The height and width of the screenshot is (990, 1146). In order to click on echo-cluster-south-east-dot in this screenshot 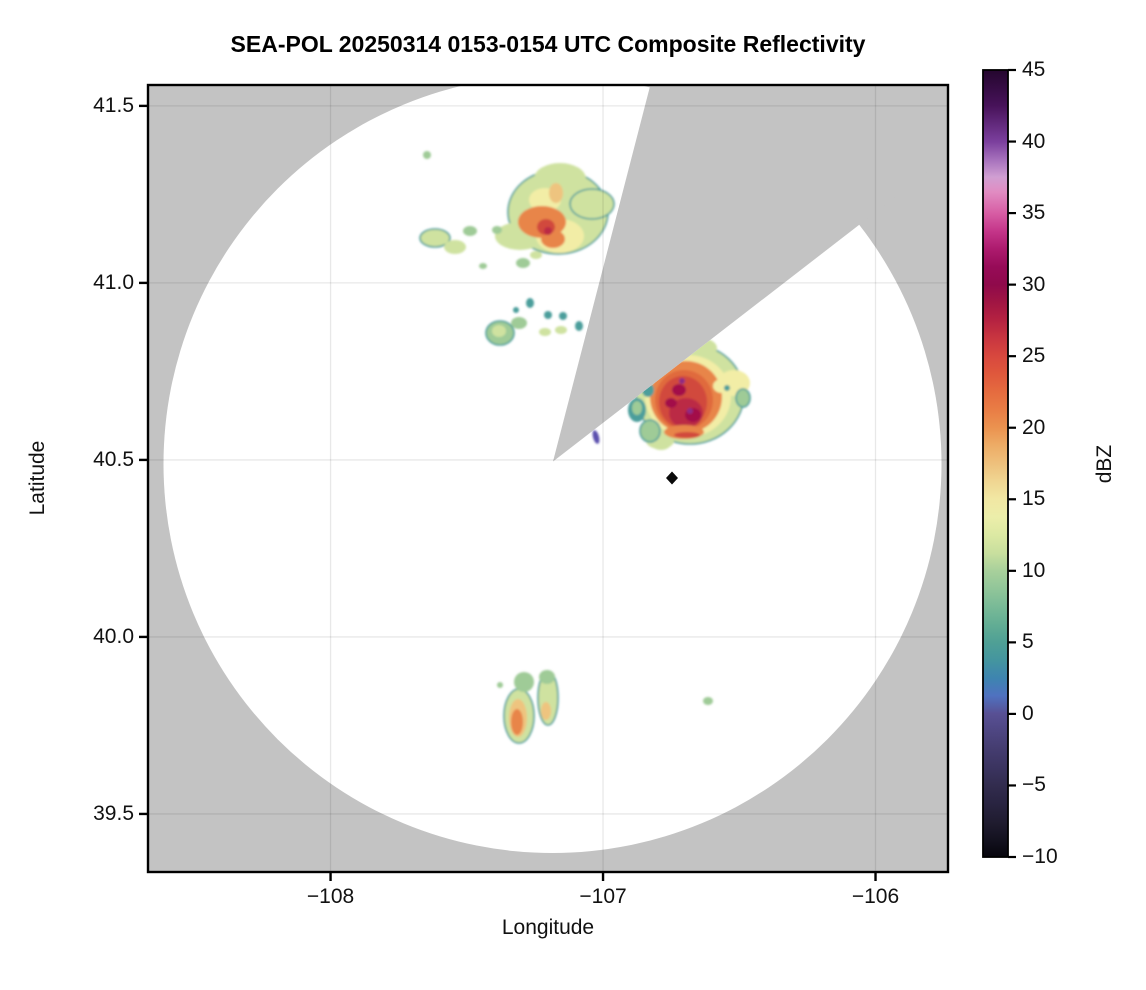, I will do `click(708, 701)`.